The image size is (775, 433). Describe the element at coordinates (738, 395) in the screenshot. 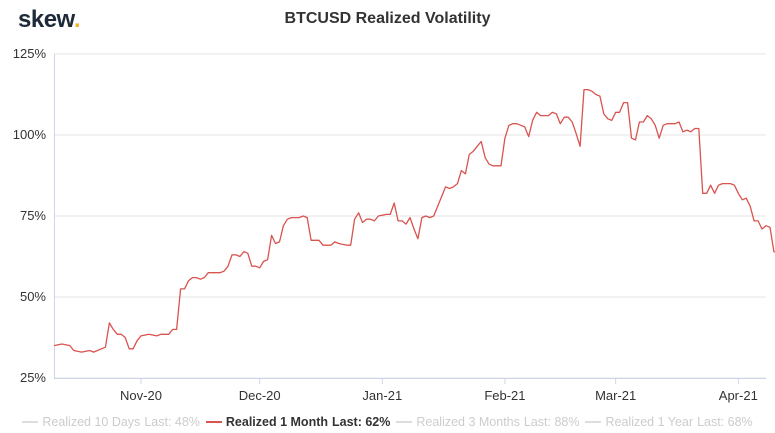

I see `x-tick-label: Apr-21` at that location.